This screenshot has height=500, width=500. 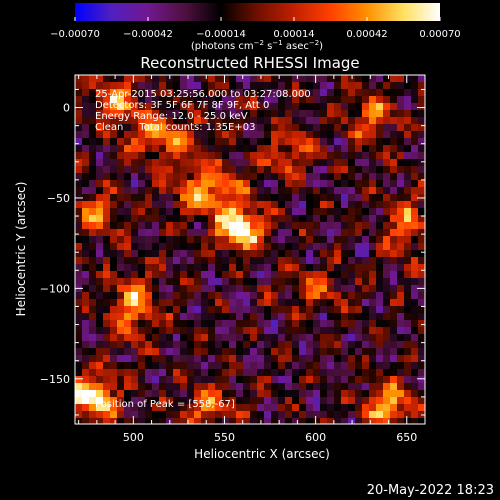 I want to click on colorbar-tick-label: 0.00042, so click(x=366, y=34).